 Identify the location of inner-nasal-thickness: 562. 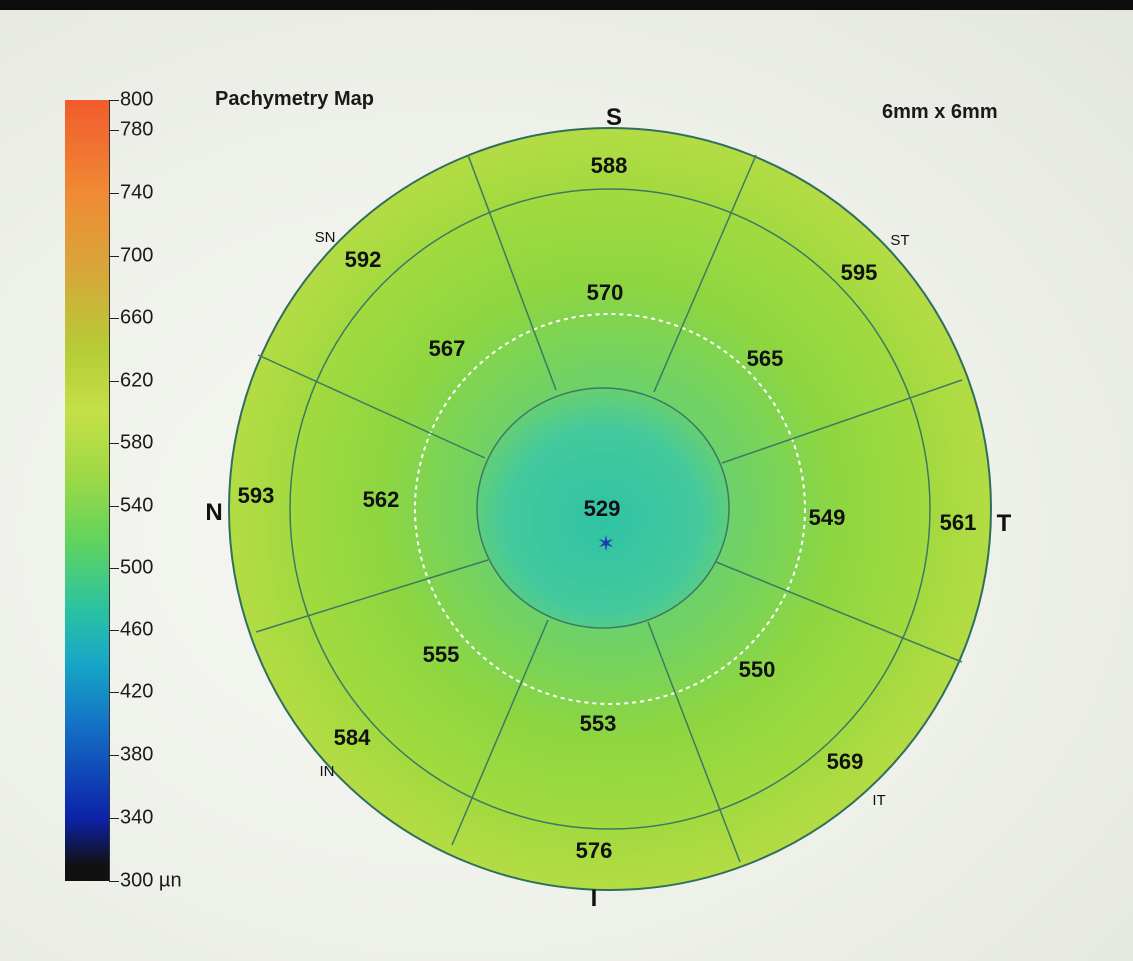
(381, 499).